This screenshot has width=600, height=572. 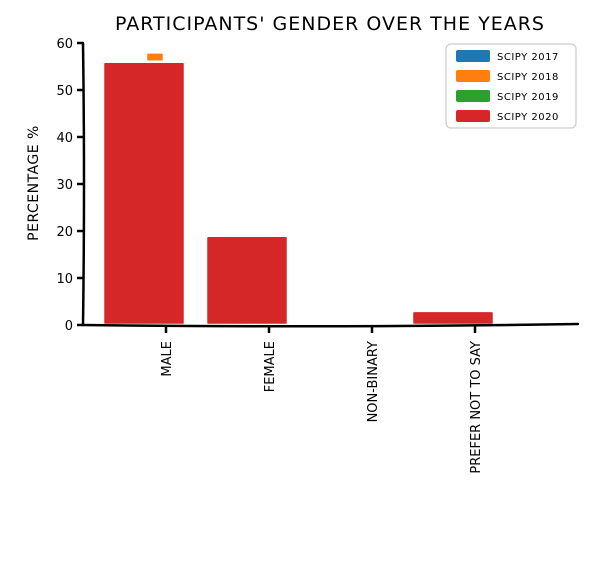 What do you see at coordinates (270, 366) in the screenshot?
I see `x-tick-label: FEMALE` at bounding box center [270, 366].